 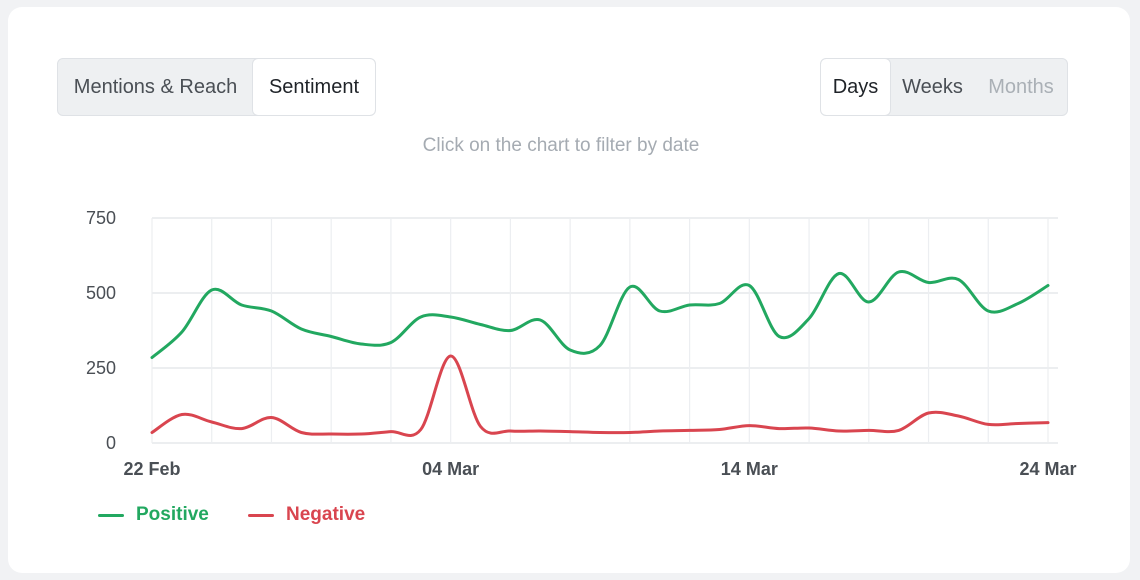 I want to click on x-tick-label: 14 Mar, so click(x=749, y=469).